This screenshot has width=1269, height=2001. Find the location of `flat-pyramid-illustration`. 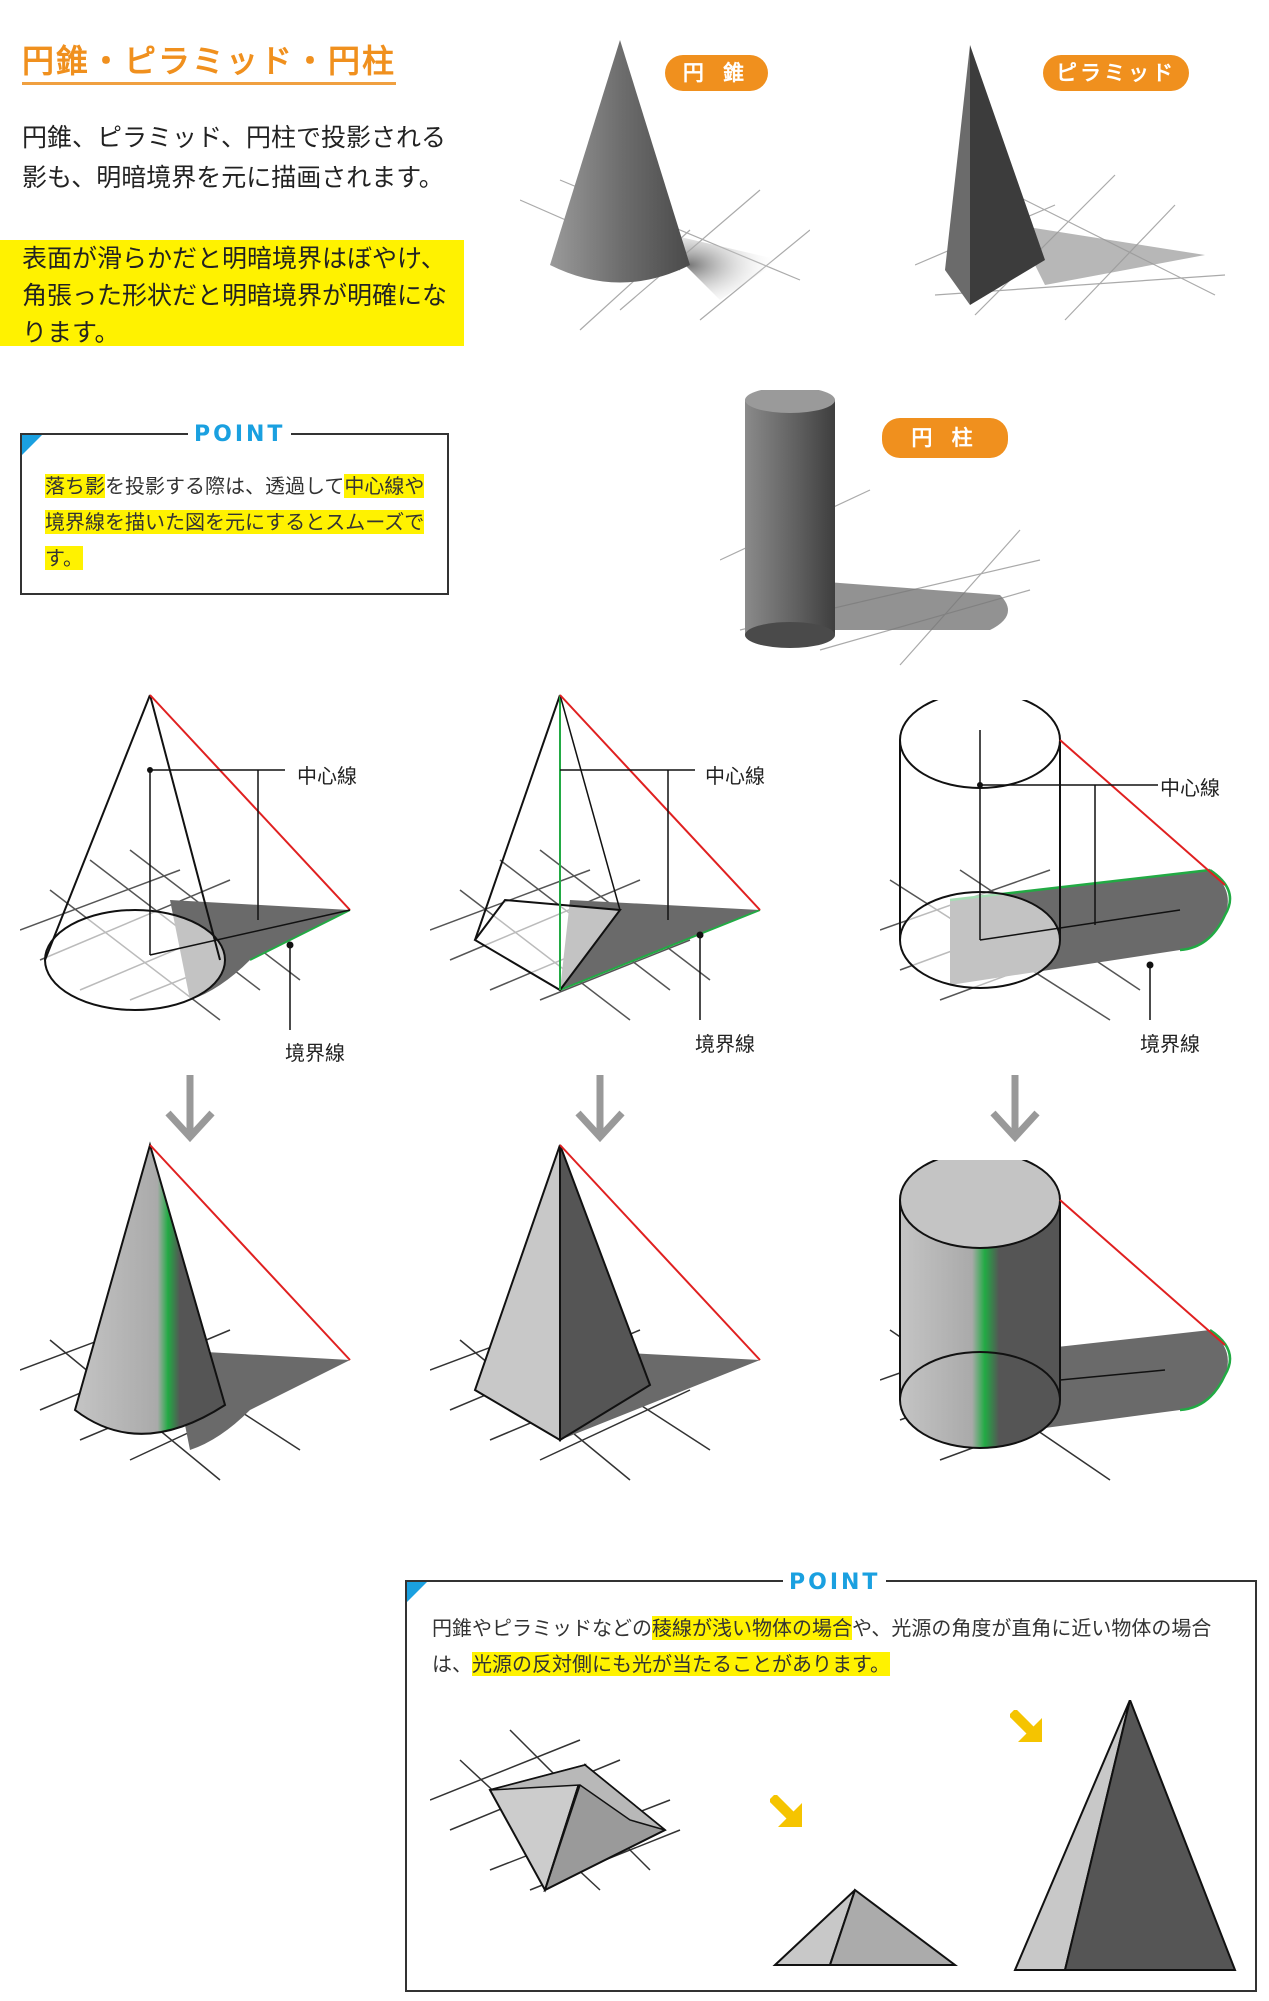

flat-pyramid-illustration is located at coordinates (865, 1927).